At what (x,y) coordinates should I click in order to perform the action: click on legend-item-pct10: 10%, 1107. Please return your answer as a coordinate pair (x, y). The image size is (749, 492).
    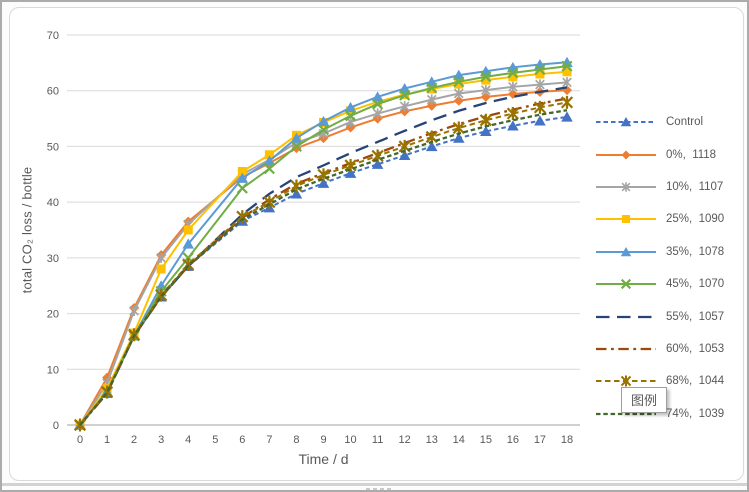
    Looking at the image, I should click on (659, 187).